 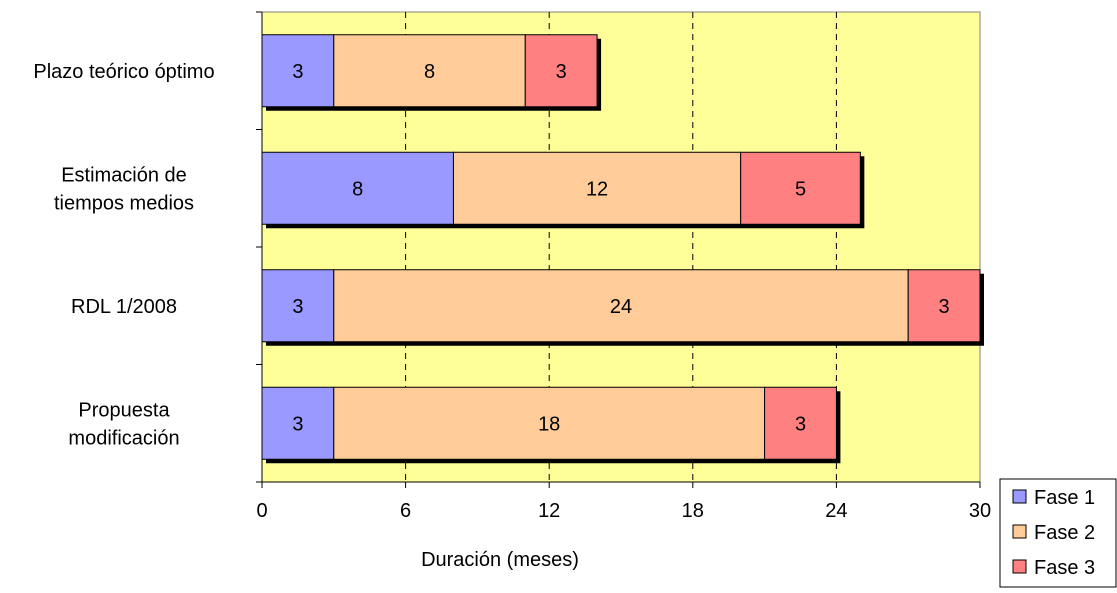 I want to click on data-label: 12, so click(x=597, y=189).